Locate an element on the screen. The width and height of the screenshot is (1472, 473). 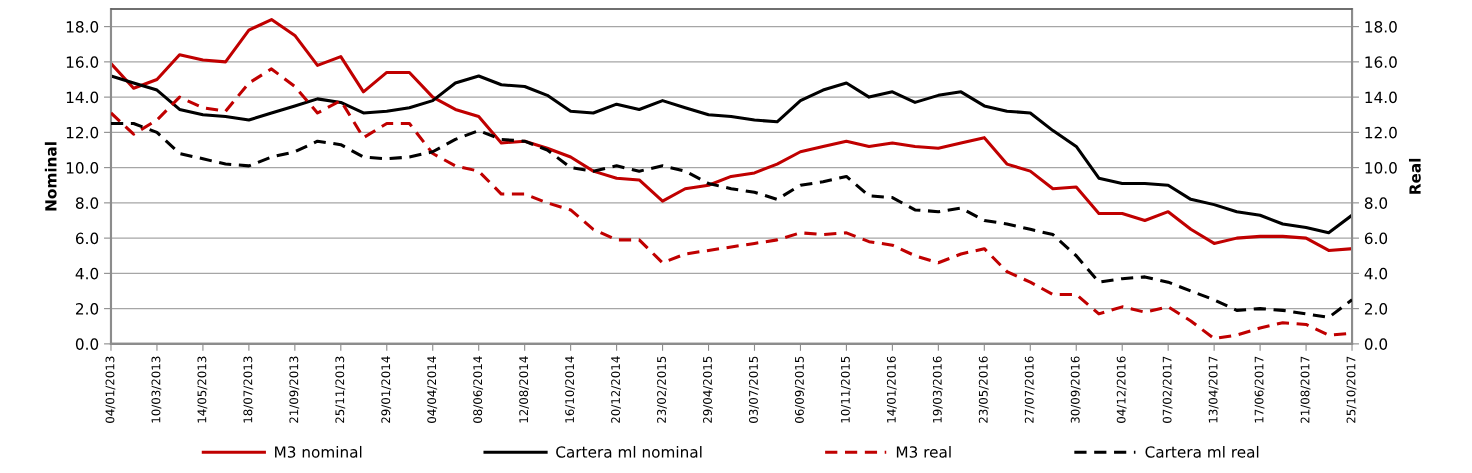
x-tick-label: 23/05/2016 is located at coordinates (983, 389).